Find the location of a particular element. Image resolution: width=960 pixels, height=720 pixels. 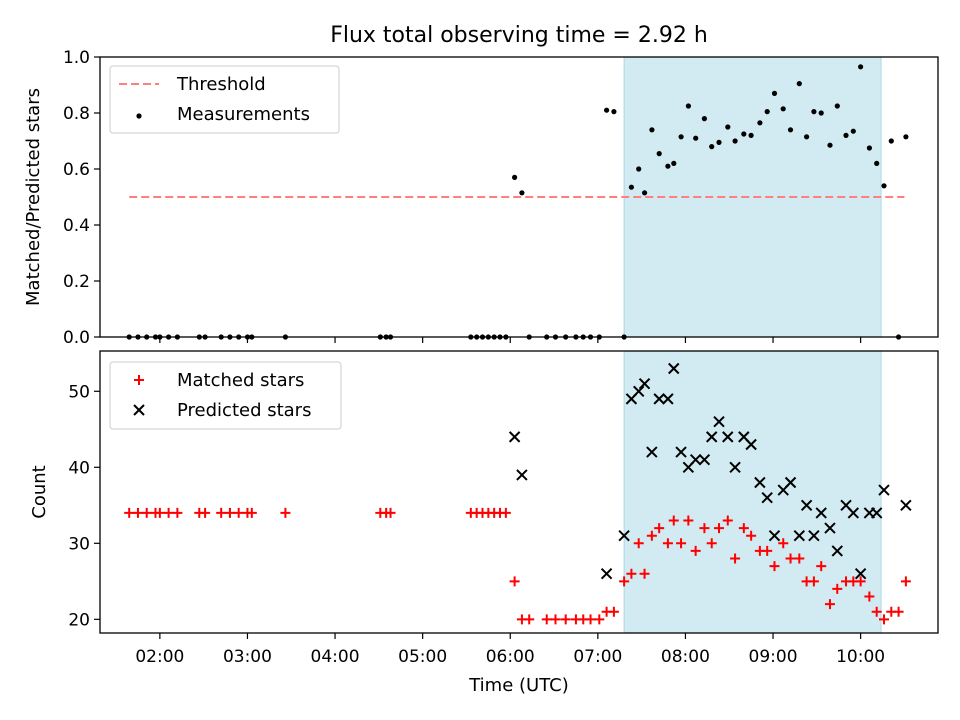

x-tick-label: 05:00 is located at coordinates (422, 657).